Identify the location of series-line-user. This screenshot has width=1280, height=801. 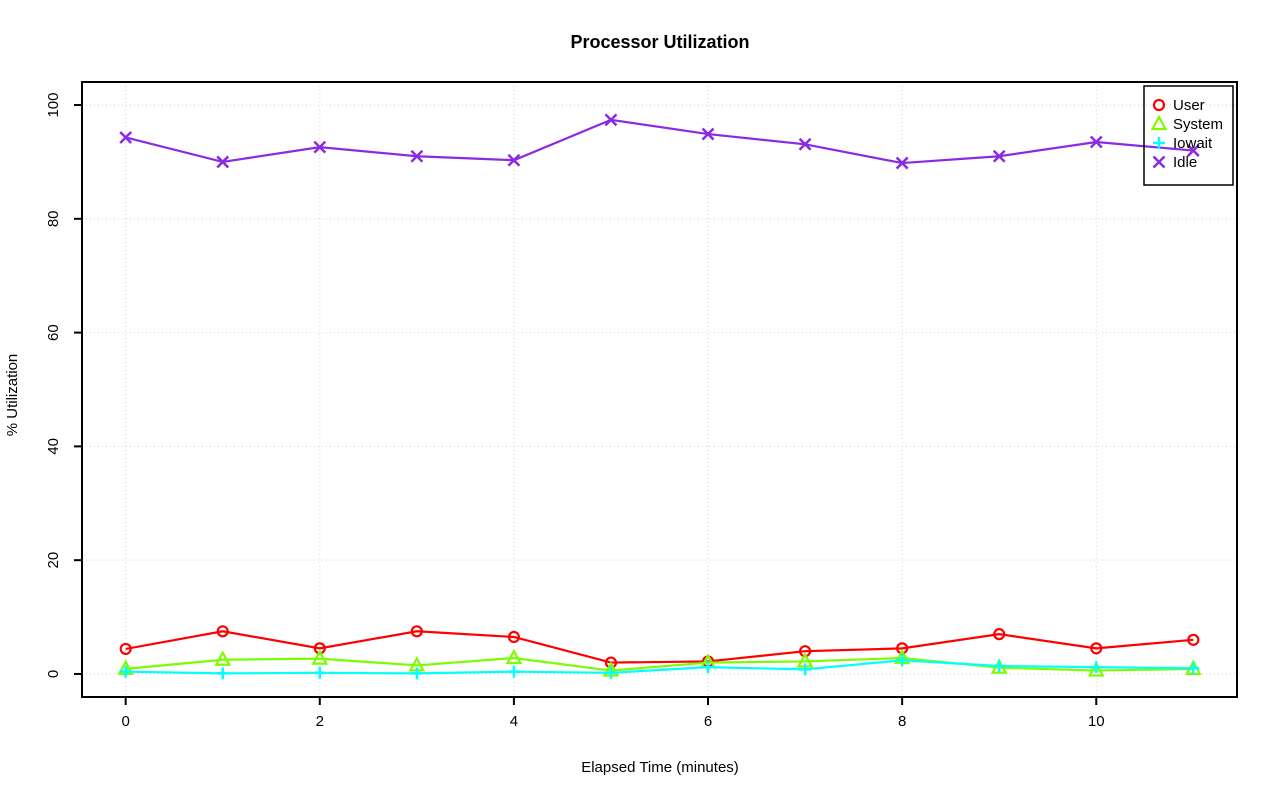
(659, 647).